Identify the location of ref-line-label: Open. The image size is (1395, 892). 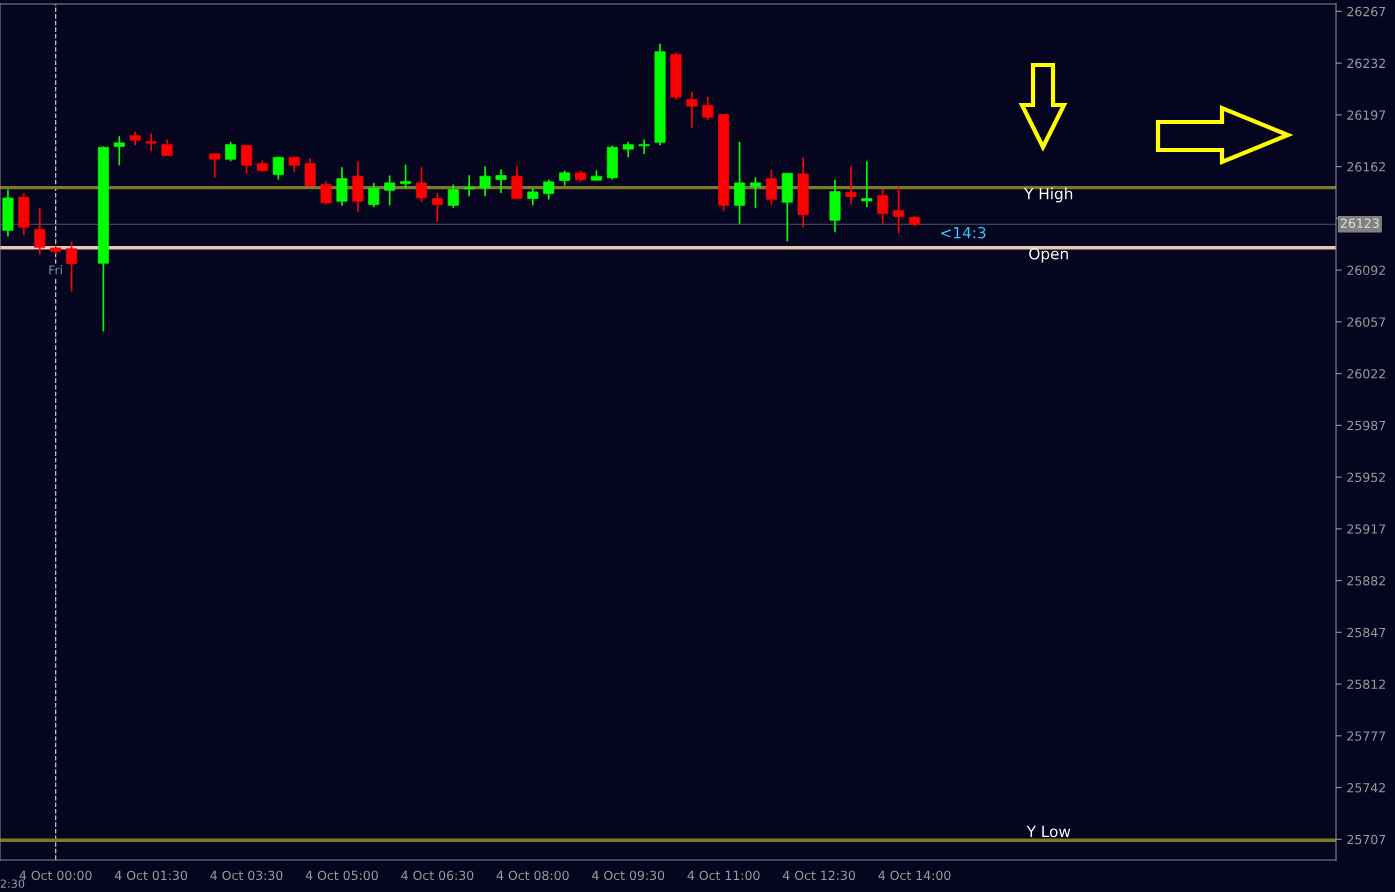
(1048, 255).